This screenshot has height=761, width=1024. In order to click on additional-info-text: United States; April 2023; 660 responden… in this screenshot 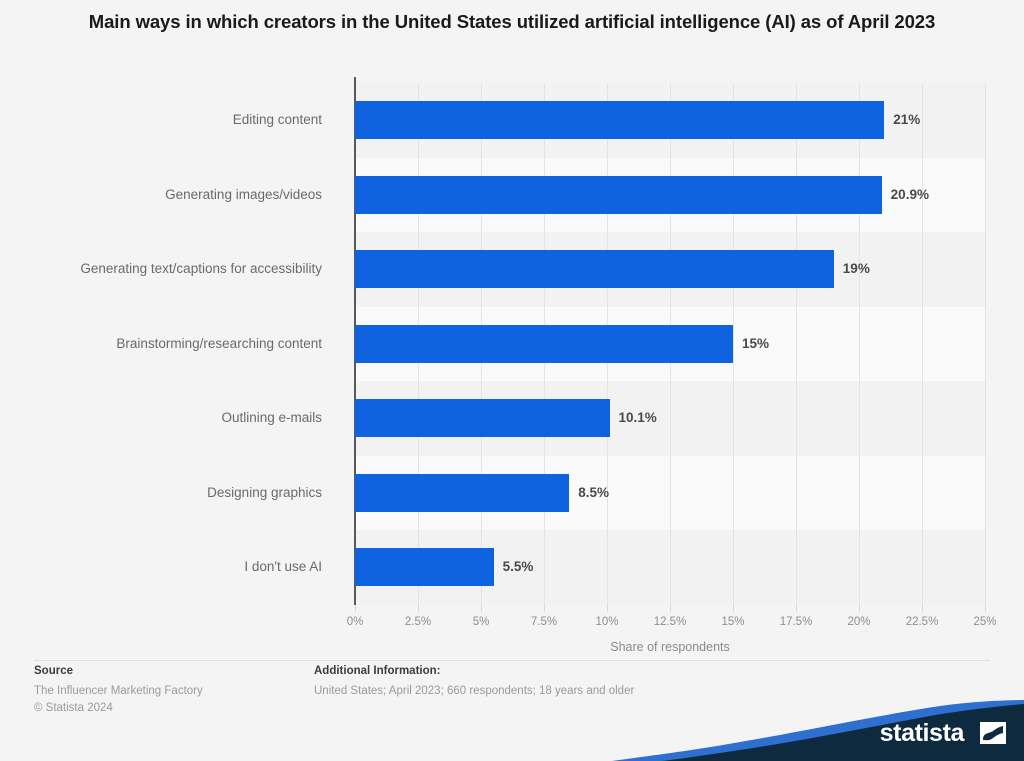, I will do `click(474, 691)`.